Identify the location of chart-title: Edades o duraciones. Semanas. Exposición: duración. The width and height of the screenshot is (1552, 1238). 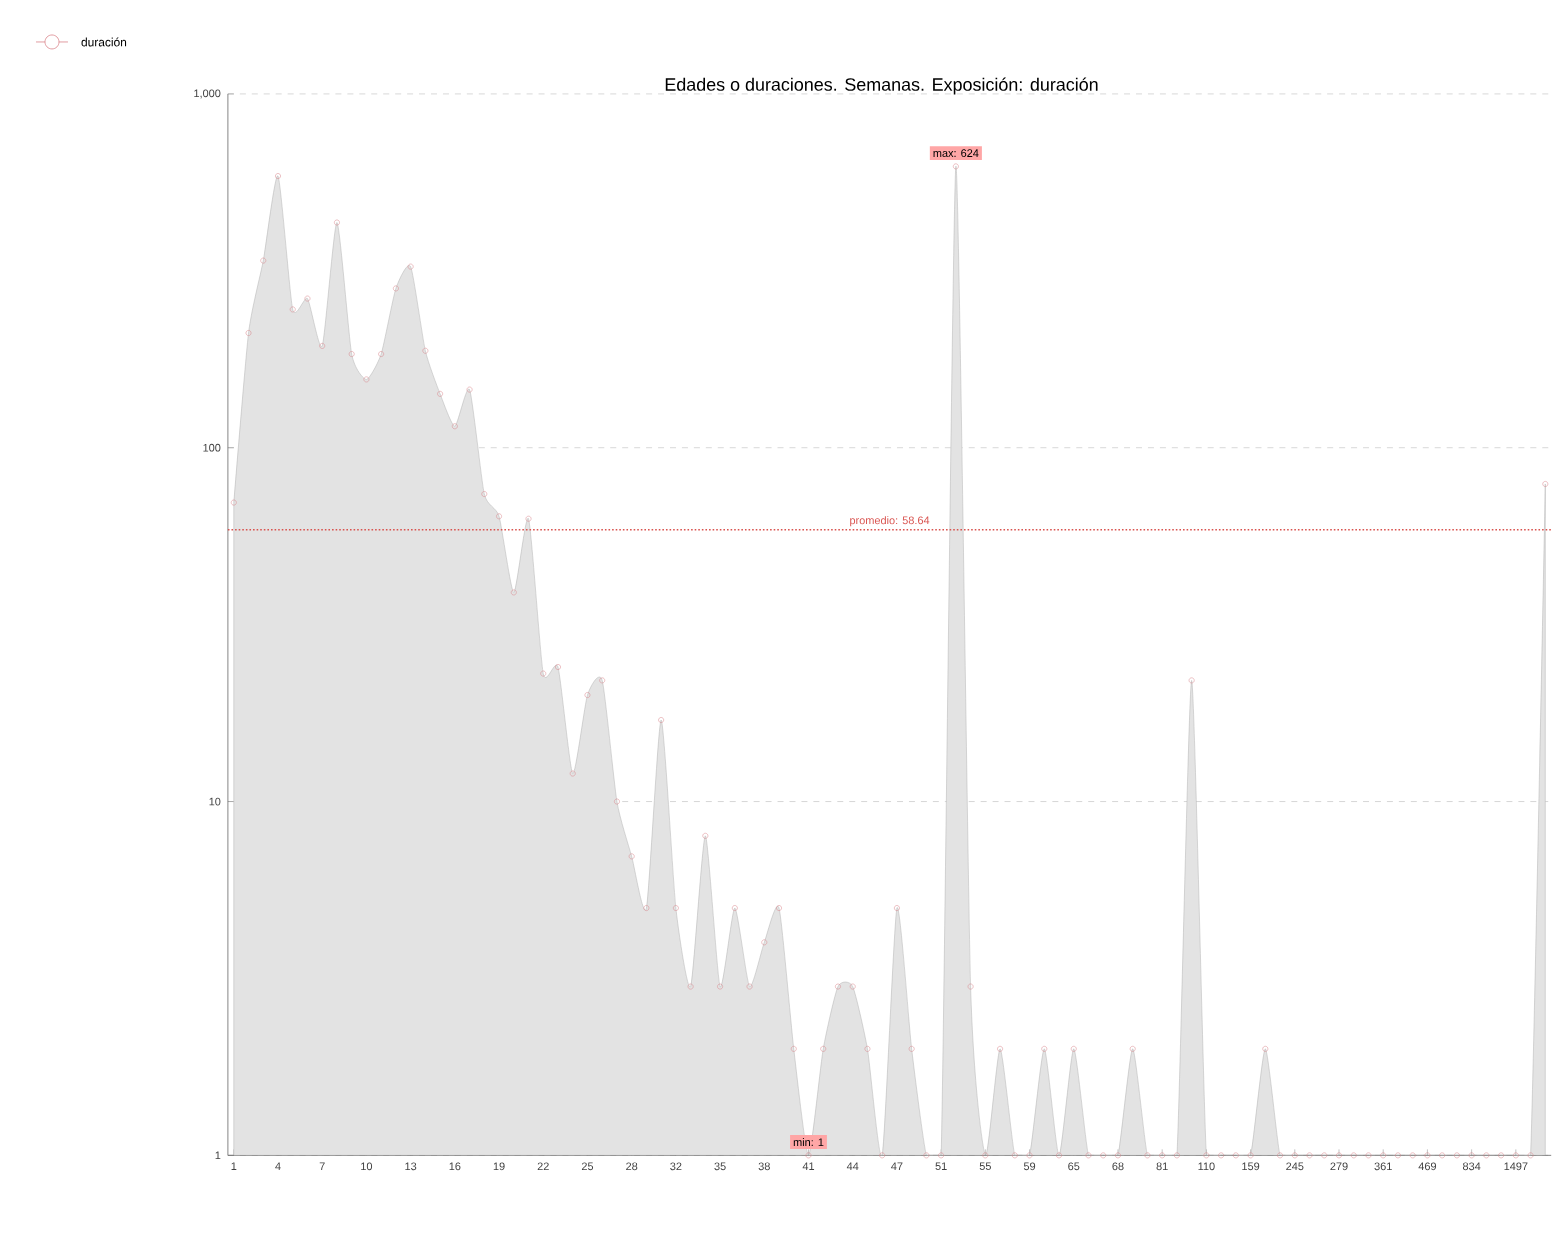
(881, 86).